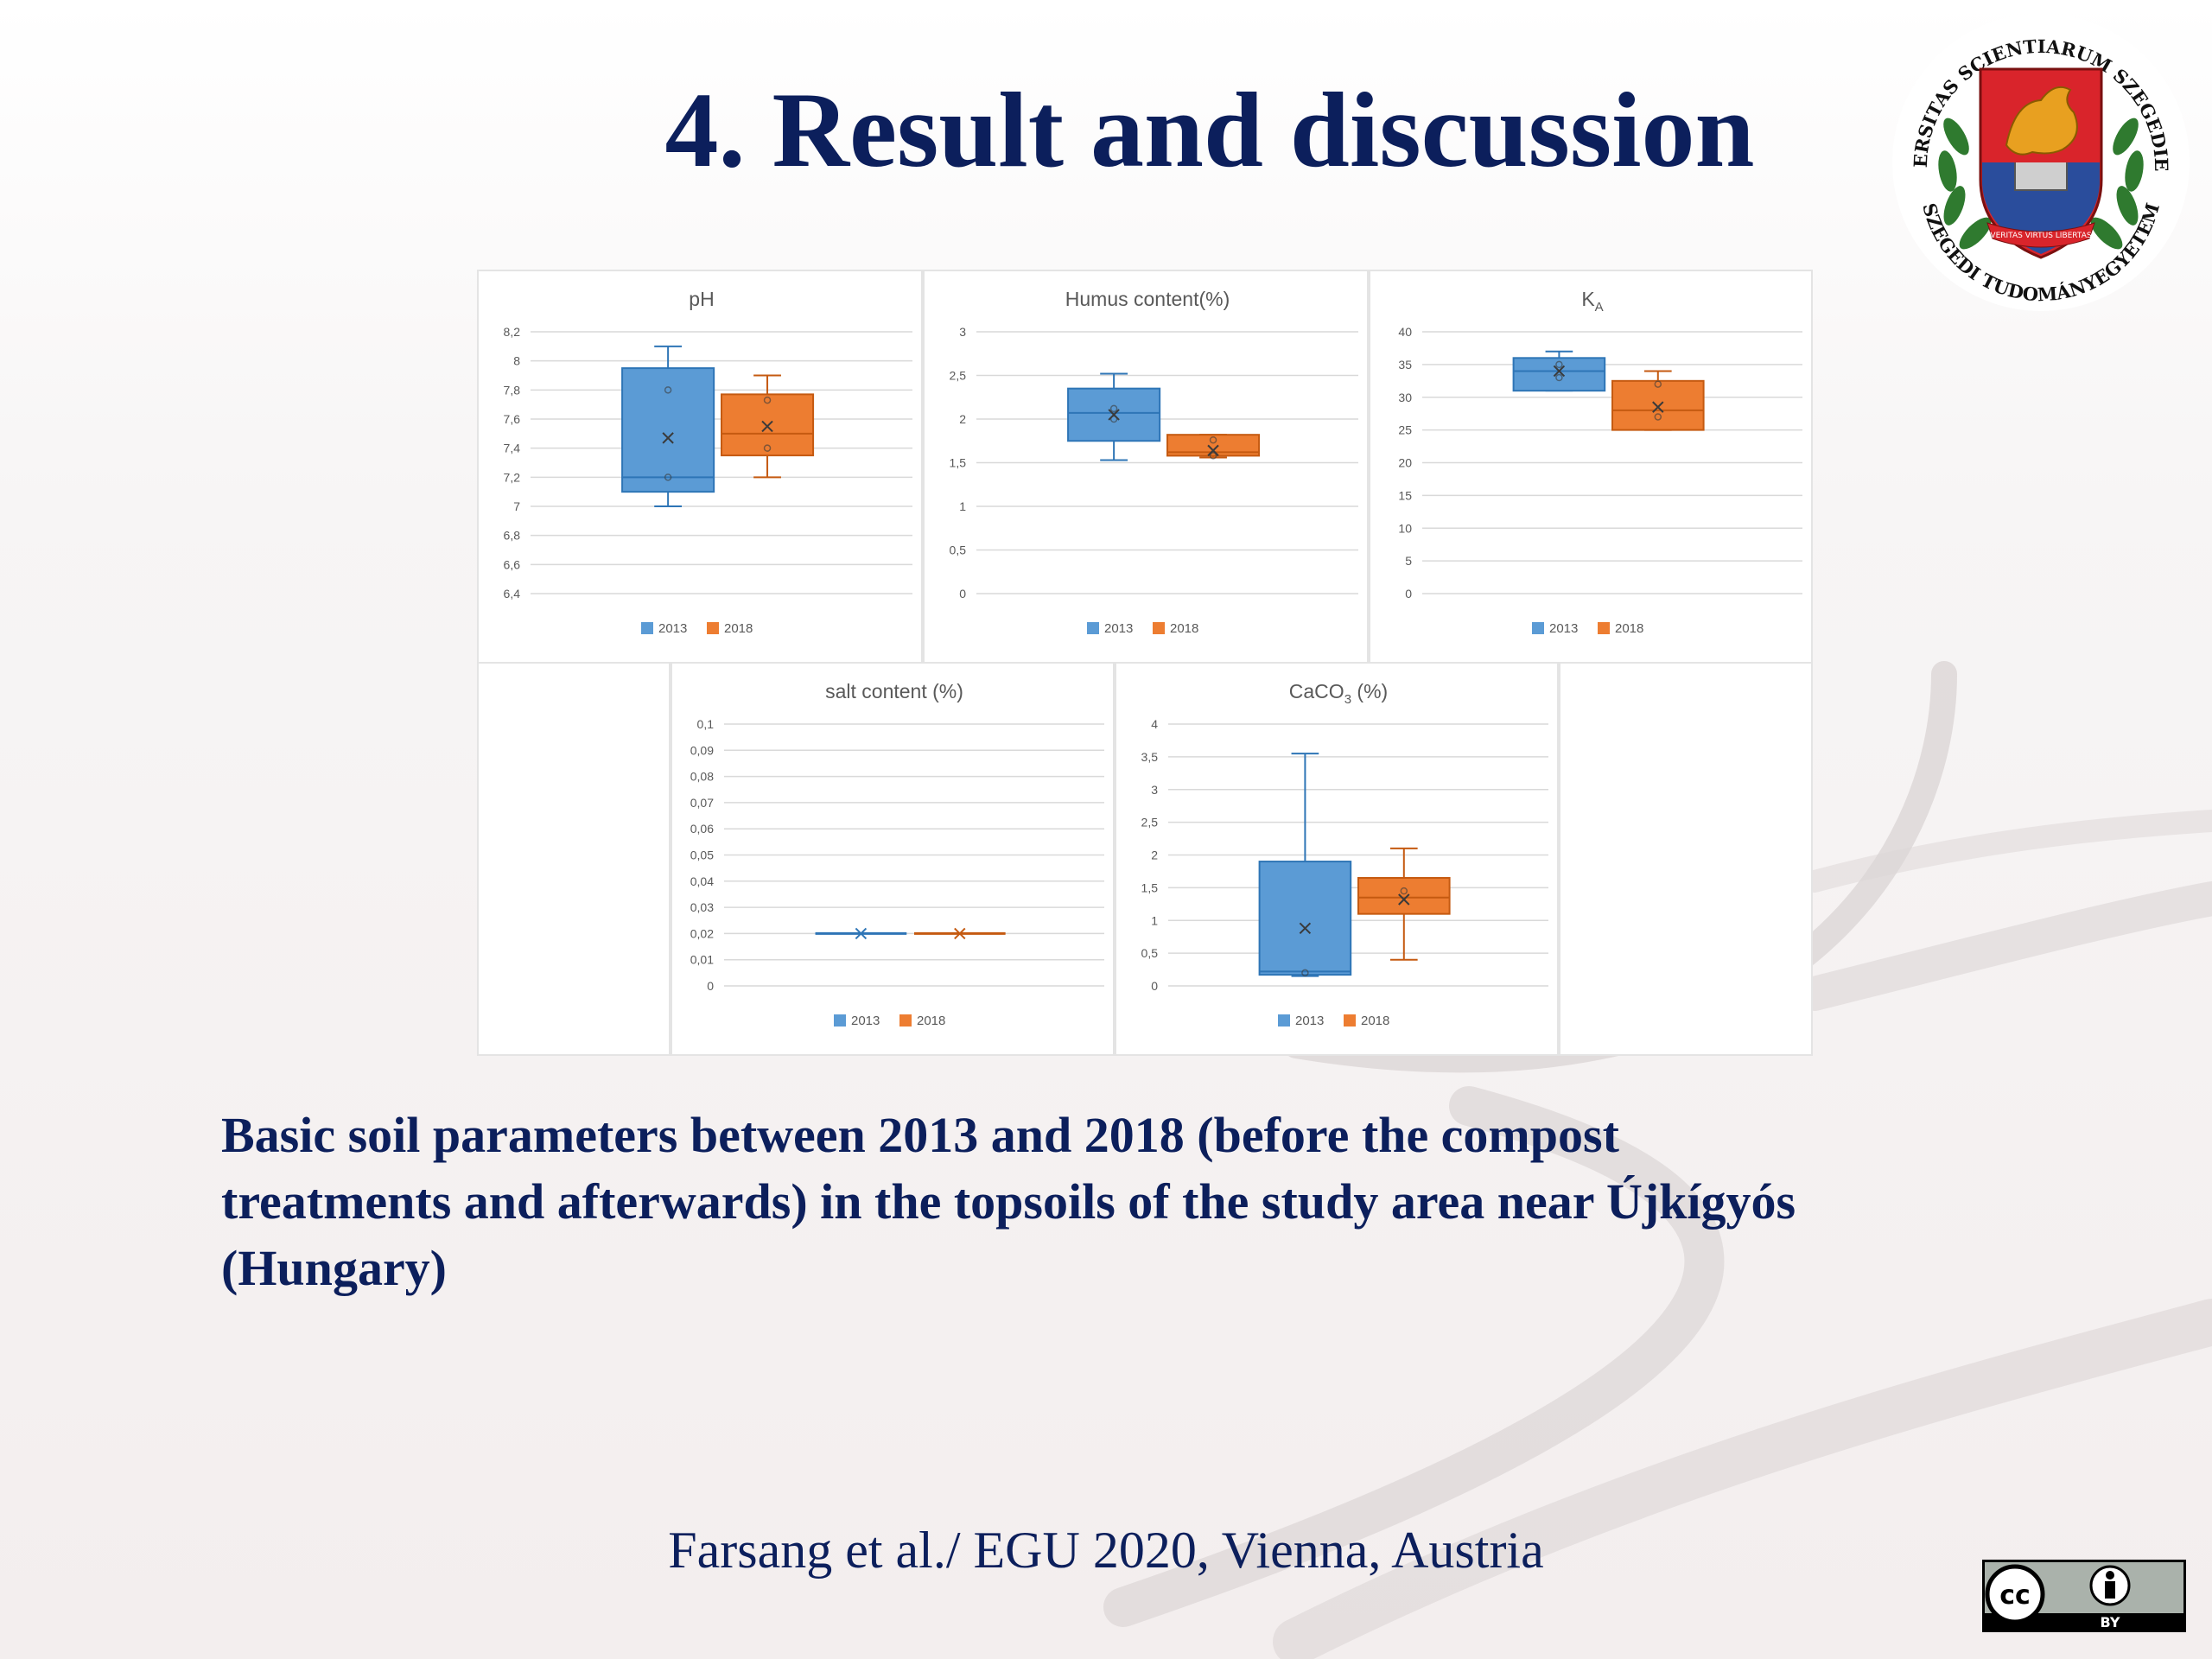 Image resolution: width=2212 pixels, height=1659 pixels. Describe the element at coordinates (959, 376) in the screenshot. I see `y-tick-label: 2,5` at that location.